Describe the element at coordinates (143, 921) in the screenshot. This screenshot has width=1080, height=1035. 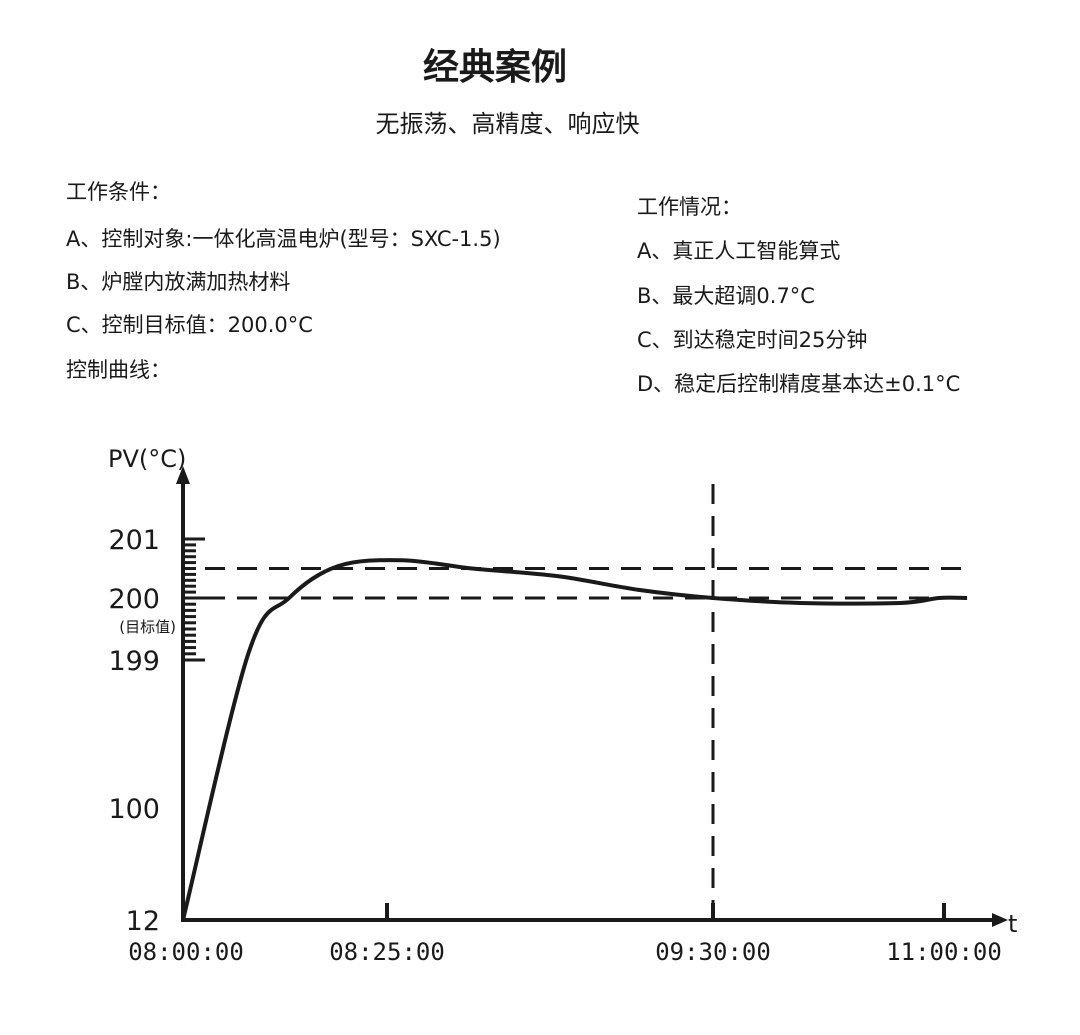
I see `y-tick-label: 12` at that location.